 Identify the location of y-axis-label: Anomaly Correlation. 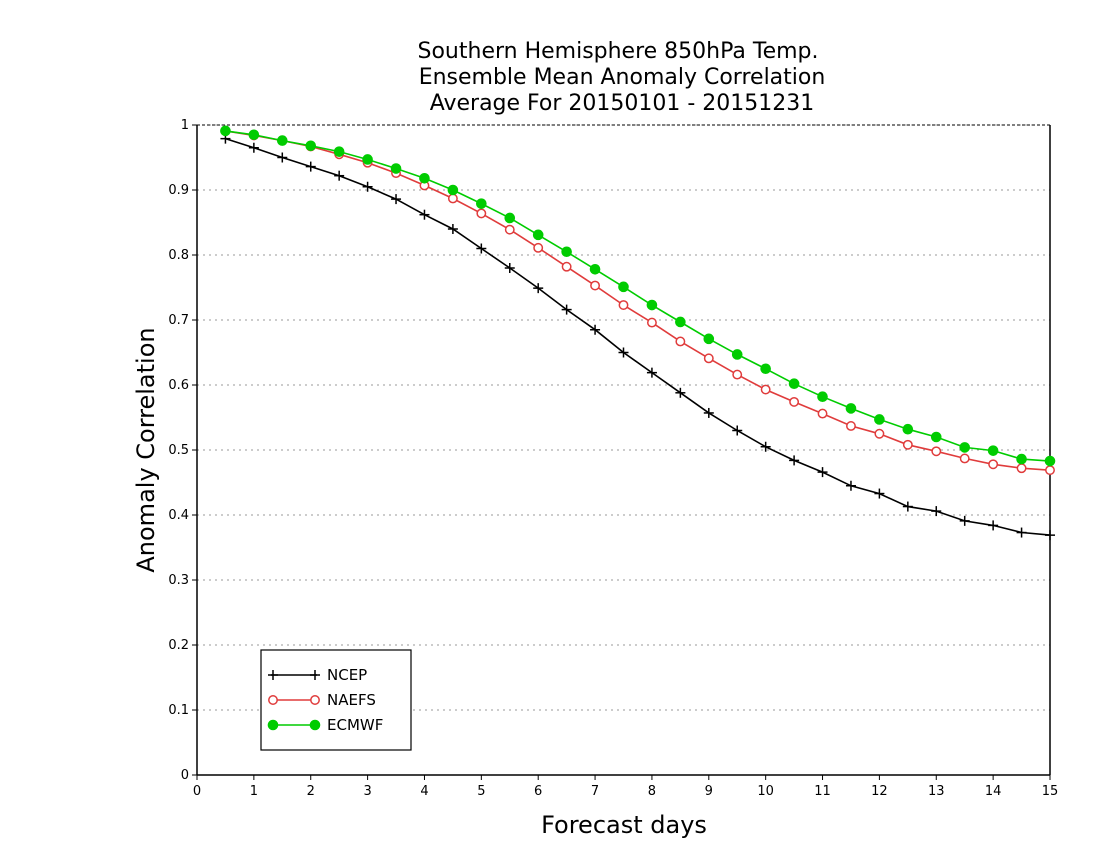
(146, 449).